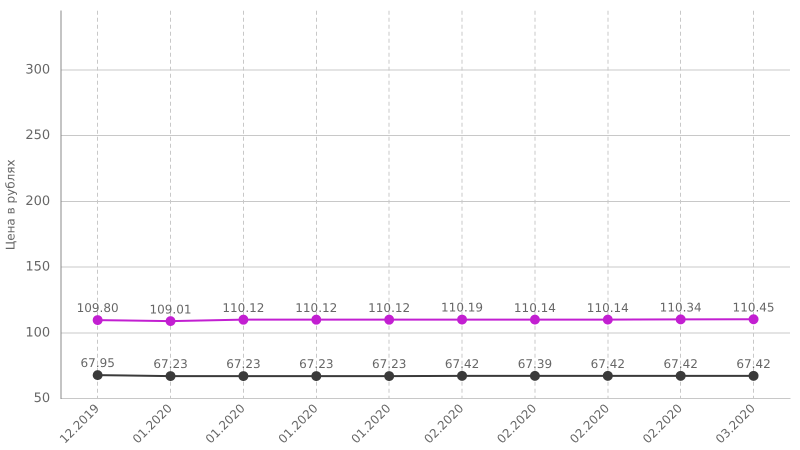 The image size is (800, 450). I want to click on data-label: 110.19, so click(462, 307).